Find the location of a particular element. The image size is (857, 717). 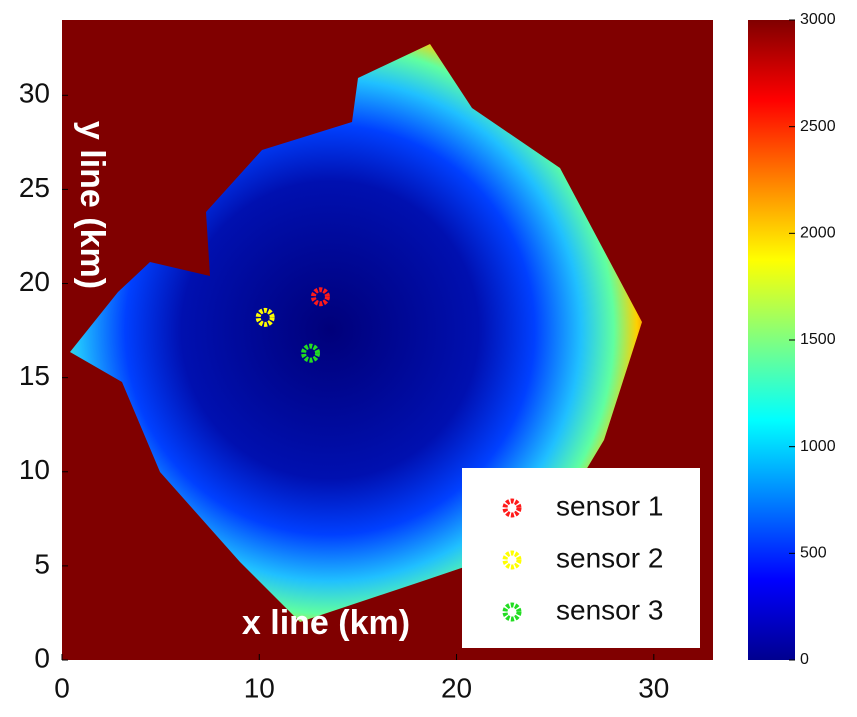

y-tick-label: 20 is located at coordinates (34, 281).